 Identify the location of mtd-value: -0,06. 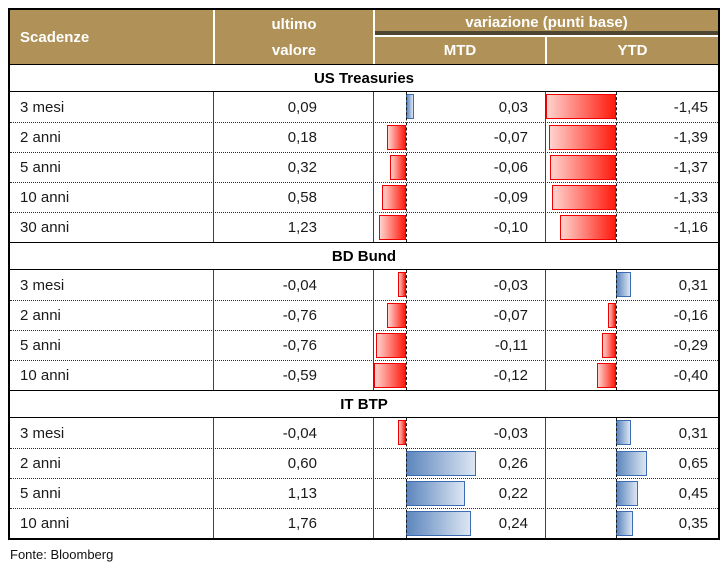
(459, 167).